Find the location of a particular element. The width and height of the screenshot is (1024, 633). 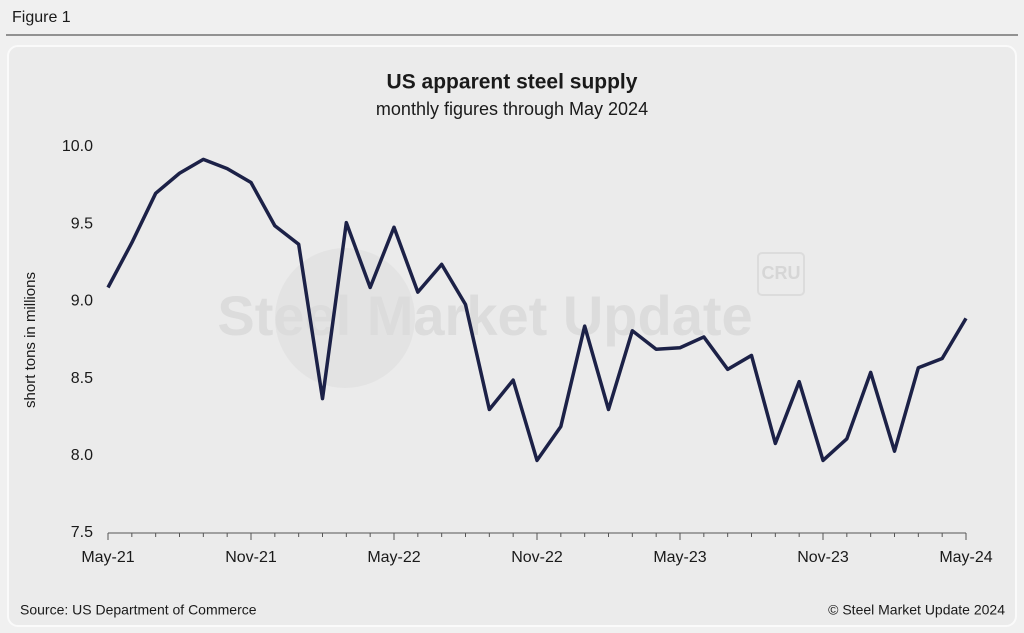

y-axis-label: short tons in millions is located at coordinates (30, 340).